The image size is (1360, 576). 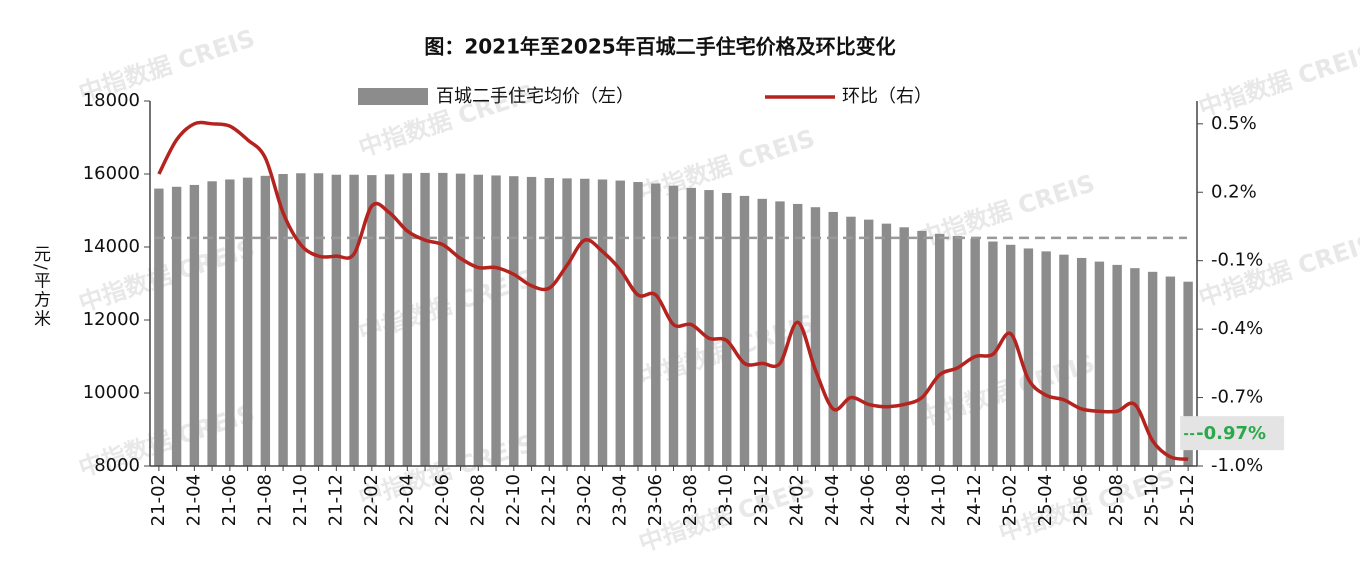 What do you see at coordinates (477, 500) in the screenshot?
I see `x-tick-label: 22-08` at bounding box center [477, 500].